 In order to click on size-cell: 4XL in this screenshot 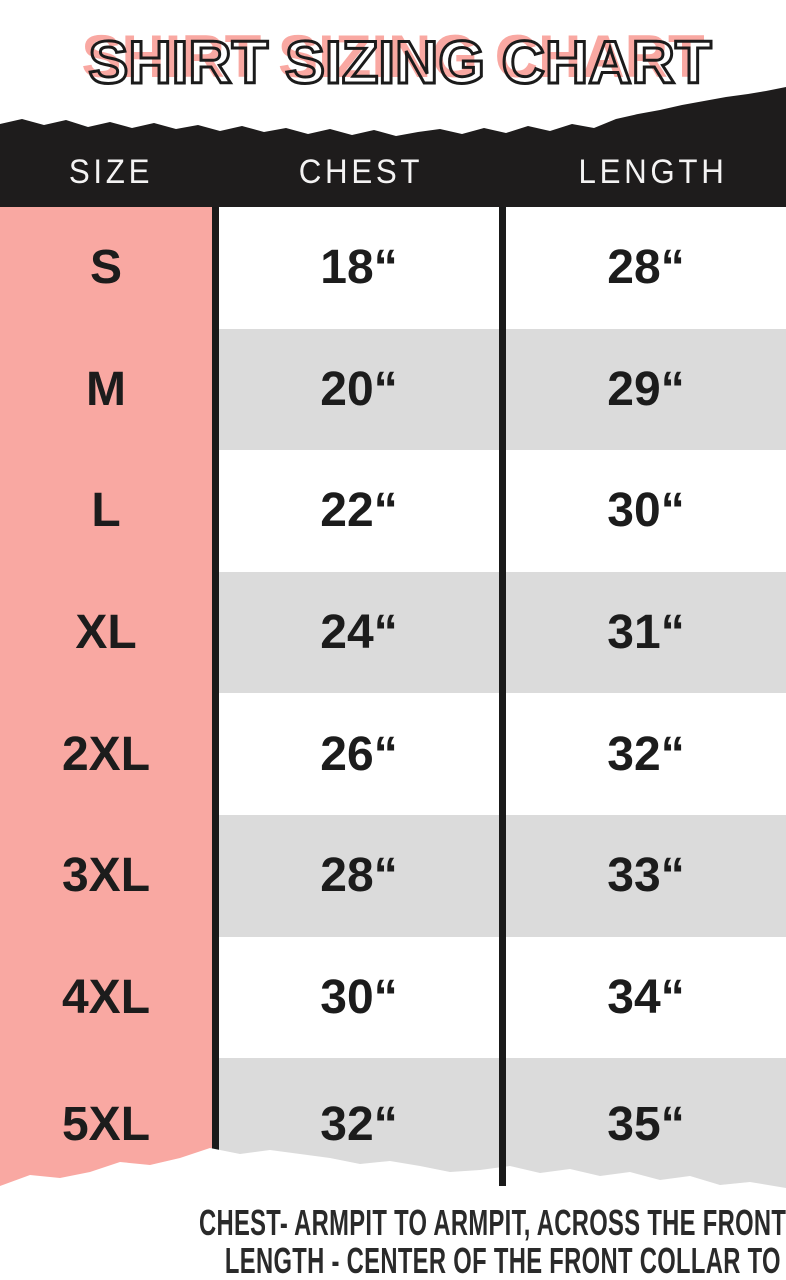, I will do `click(106, 997)`.